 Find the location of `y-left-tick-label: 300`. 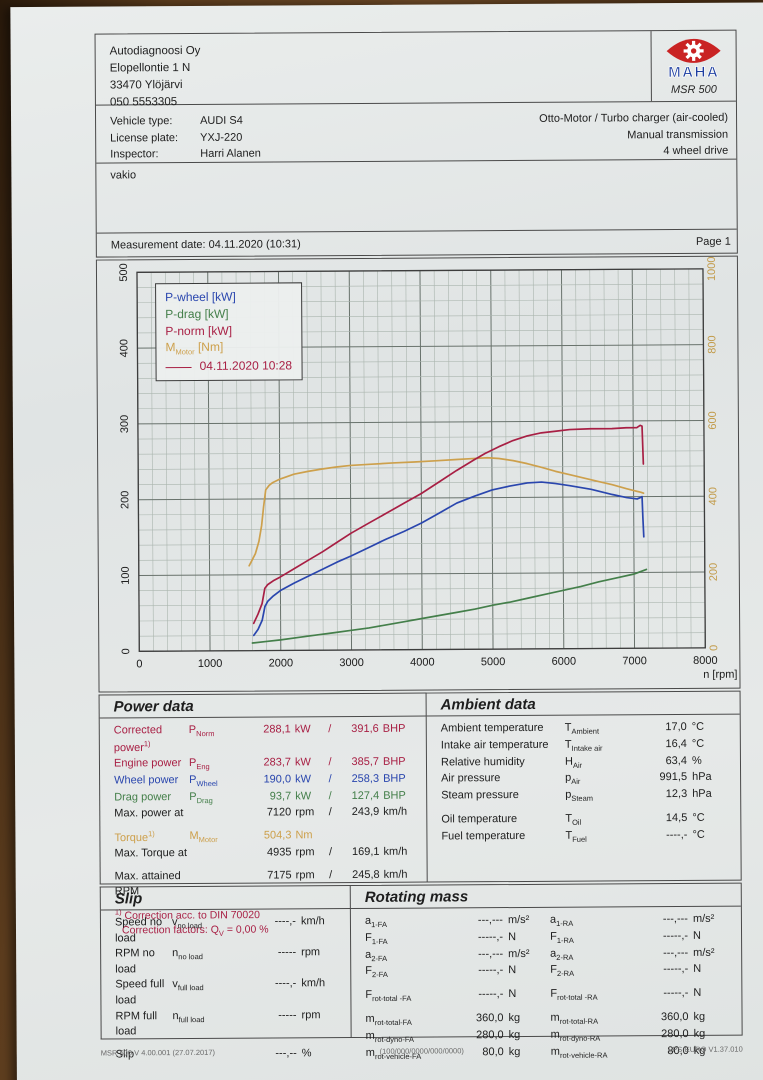

y-left-tick-label: 300 is located at coordinates (125, 424).